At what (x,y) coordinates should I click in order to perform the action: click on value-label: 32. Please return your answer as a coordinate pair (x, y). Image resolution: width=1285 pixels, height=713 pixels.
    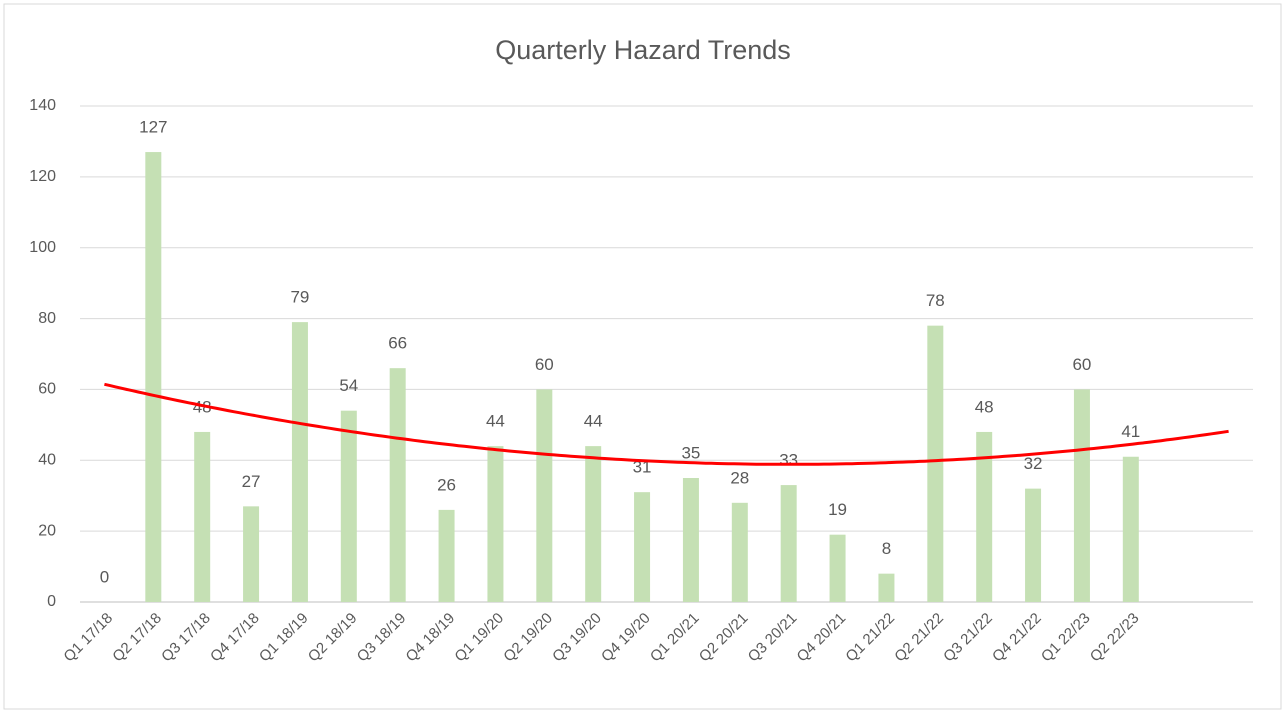
    Looking at the image, I should click on (1033, 463).